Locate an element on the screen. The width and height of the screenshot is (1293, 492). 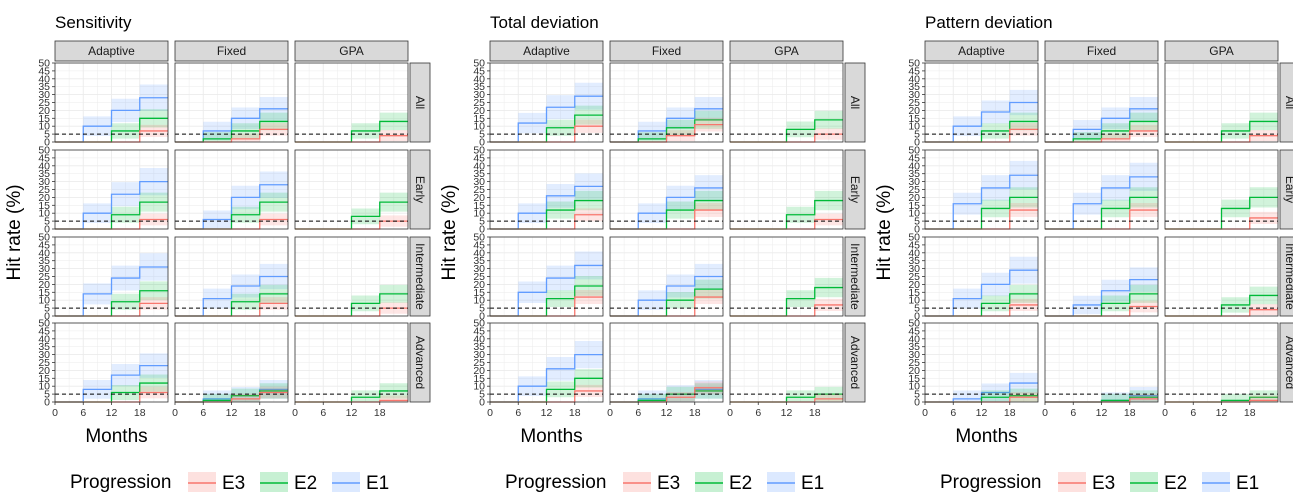
facet-panel-all-gpa is located at coordinates (351, 102).